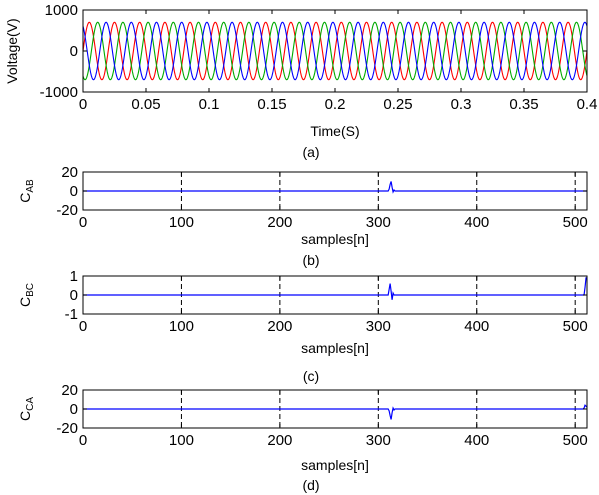  Describe the element at coordinates (476, 222) in the screenshot. I see `x-tick-label-b-4: 400` at that location.